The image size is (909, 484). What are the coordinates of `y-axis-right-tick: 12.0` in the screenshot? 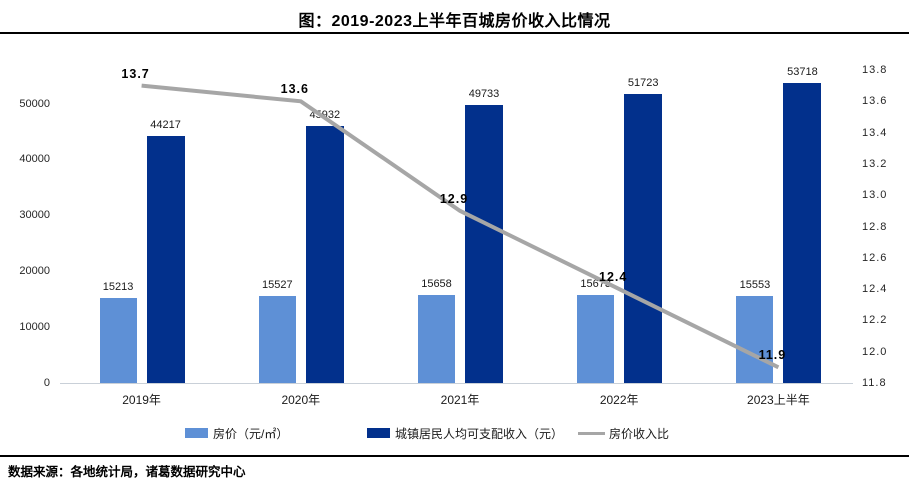 It's located at (875, 351).